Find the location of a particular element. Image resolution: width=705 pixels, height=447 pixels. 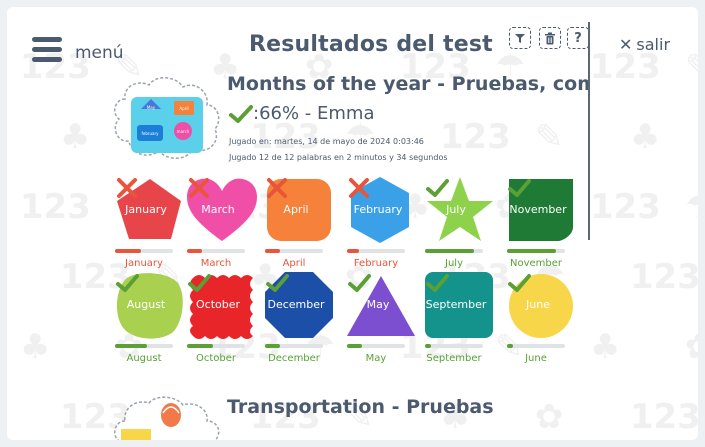

word-text: March is located at coordinates (218, 209).